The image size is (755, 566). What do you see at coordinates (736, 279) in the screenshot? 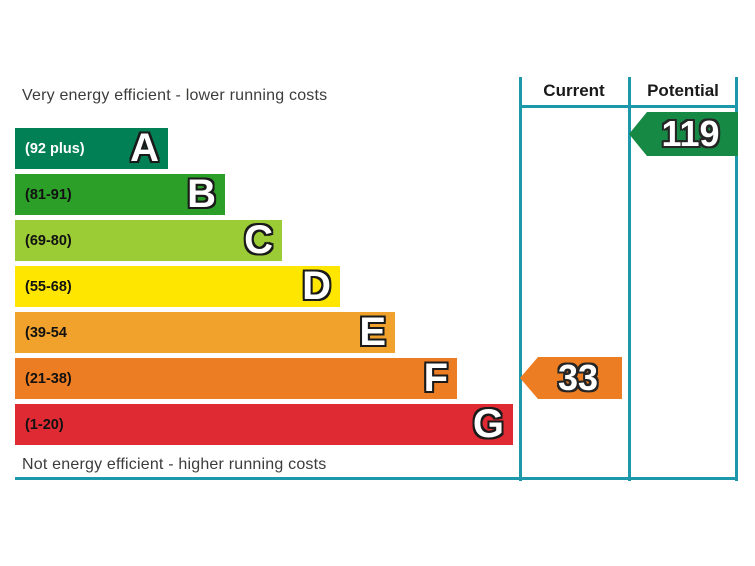
I see `table-border-right` at bounding box center [736, 279].